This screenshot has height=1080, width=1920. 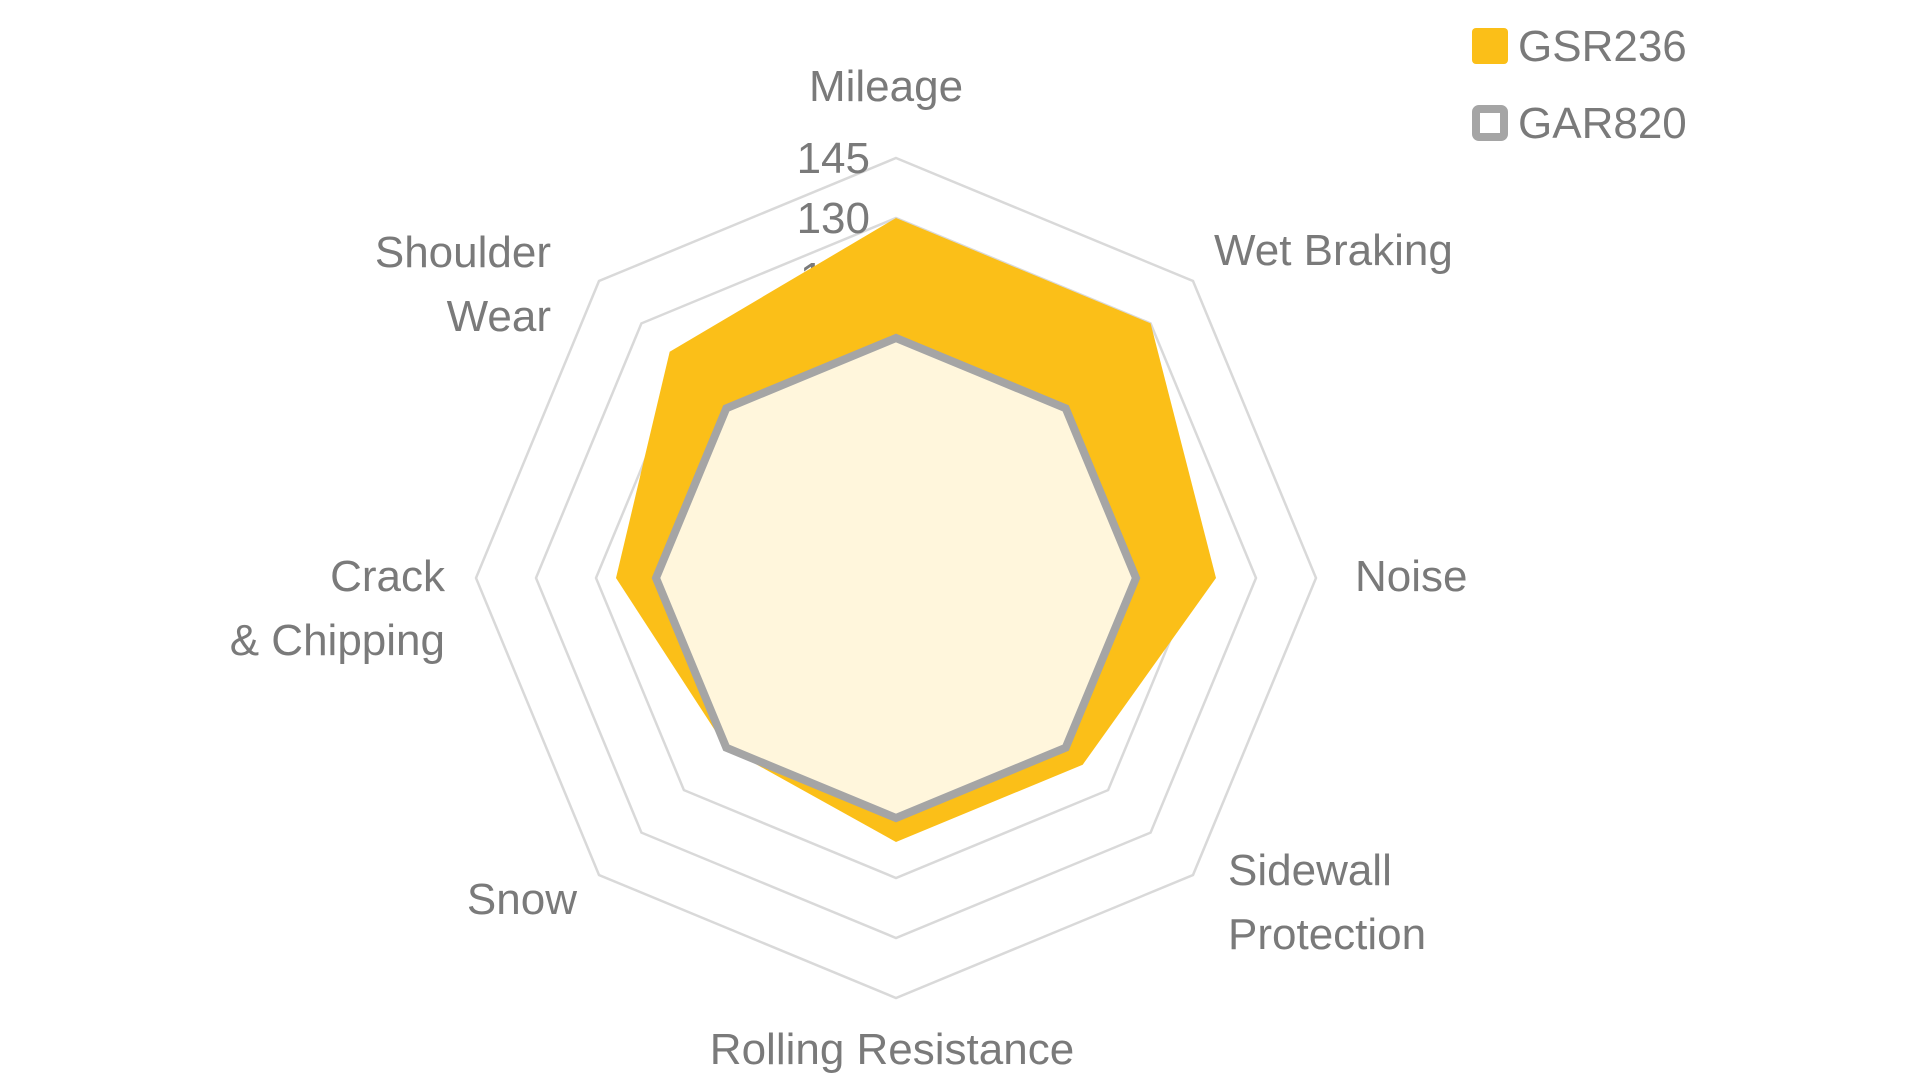 I want to click on category-label: Protection, so click(x=1327, y=934).